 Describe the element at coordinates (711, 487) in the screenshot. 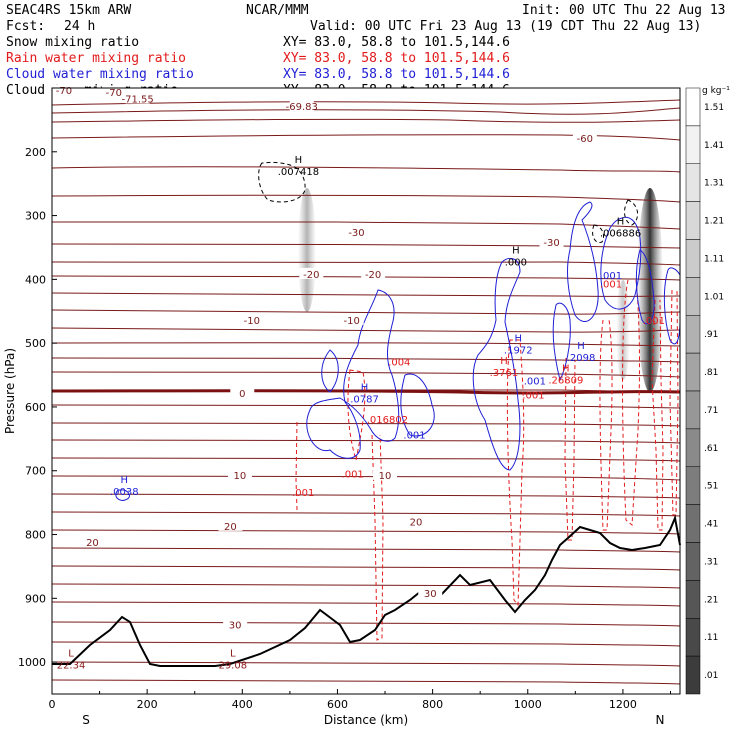

I see `colorbar-label: .51` at that location.